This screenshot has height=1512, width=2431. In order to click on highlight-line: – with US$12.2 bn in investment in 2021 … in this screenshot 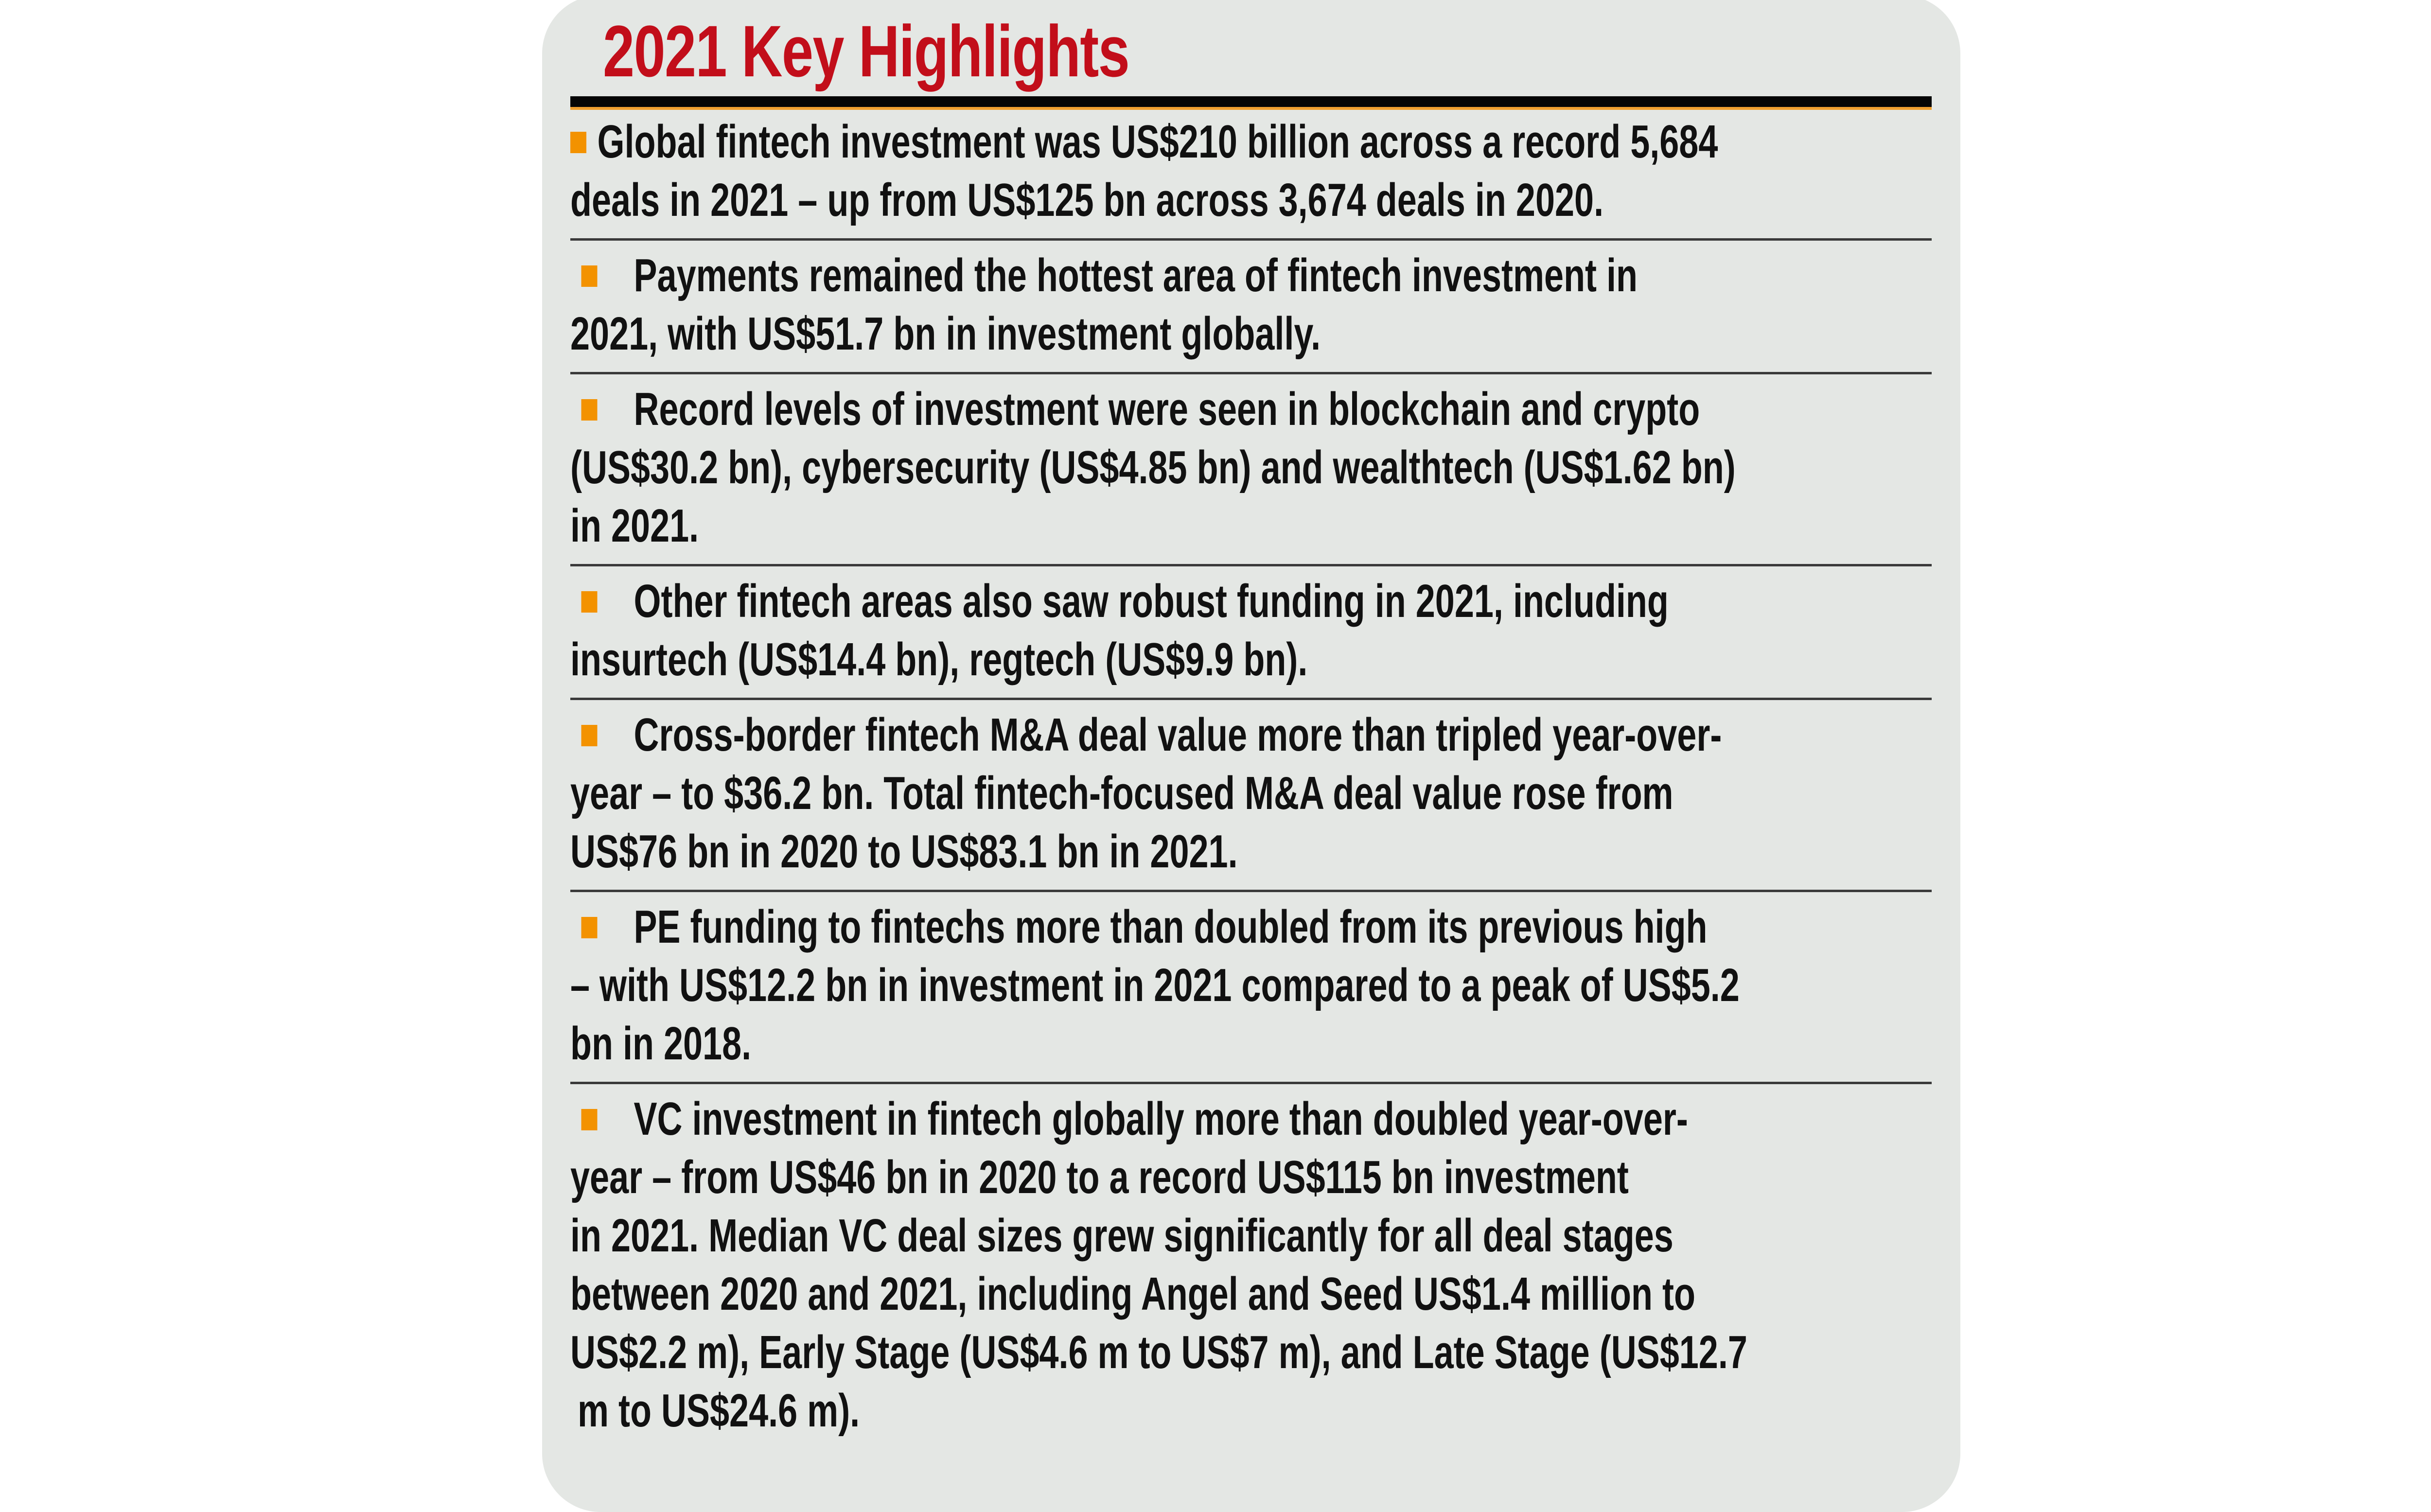, I will do `click(1155, 985)`.